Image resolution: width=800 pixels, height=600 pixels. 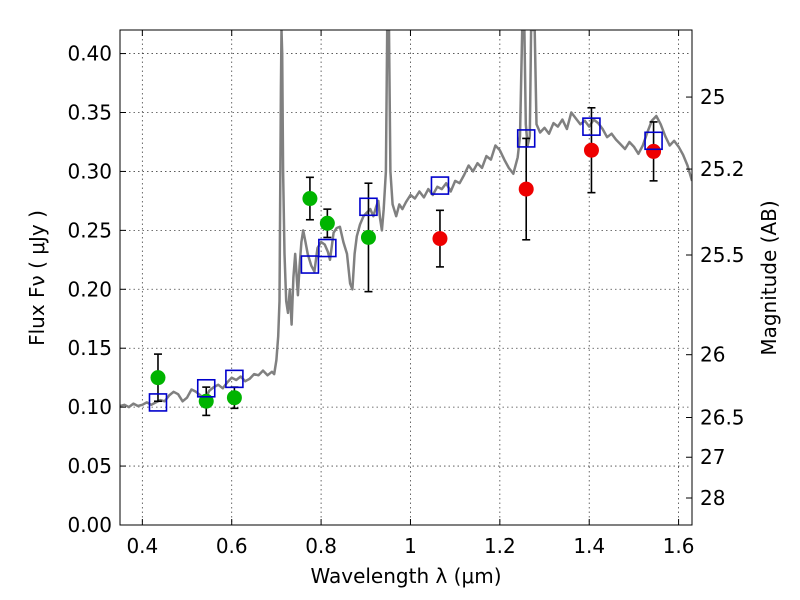 What do you see at coordinates (410, 546) in the screenshot?
I see `x-tick-label: 1` at bounding box center [410, 546].